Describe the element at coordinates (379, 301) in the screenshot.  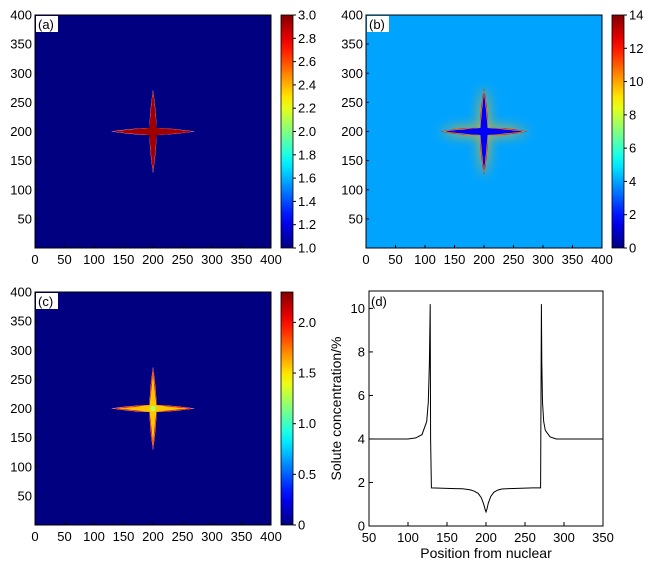
I see `panel-d-label: (d)` at that location.